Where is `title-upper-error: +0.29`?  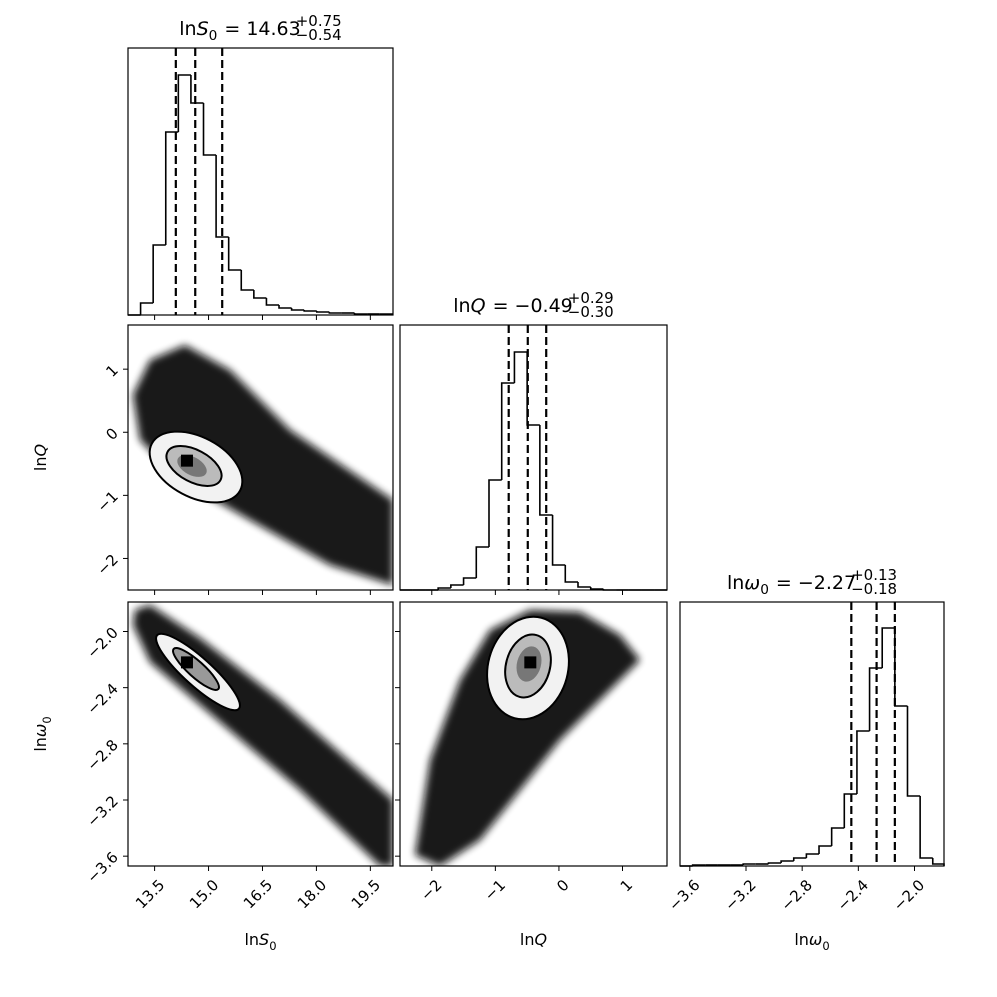 title-upper-error: +0.29 is located at coordinates (591, 298).